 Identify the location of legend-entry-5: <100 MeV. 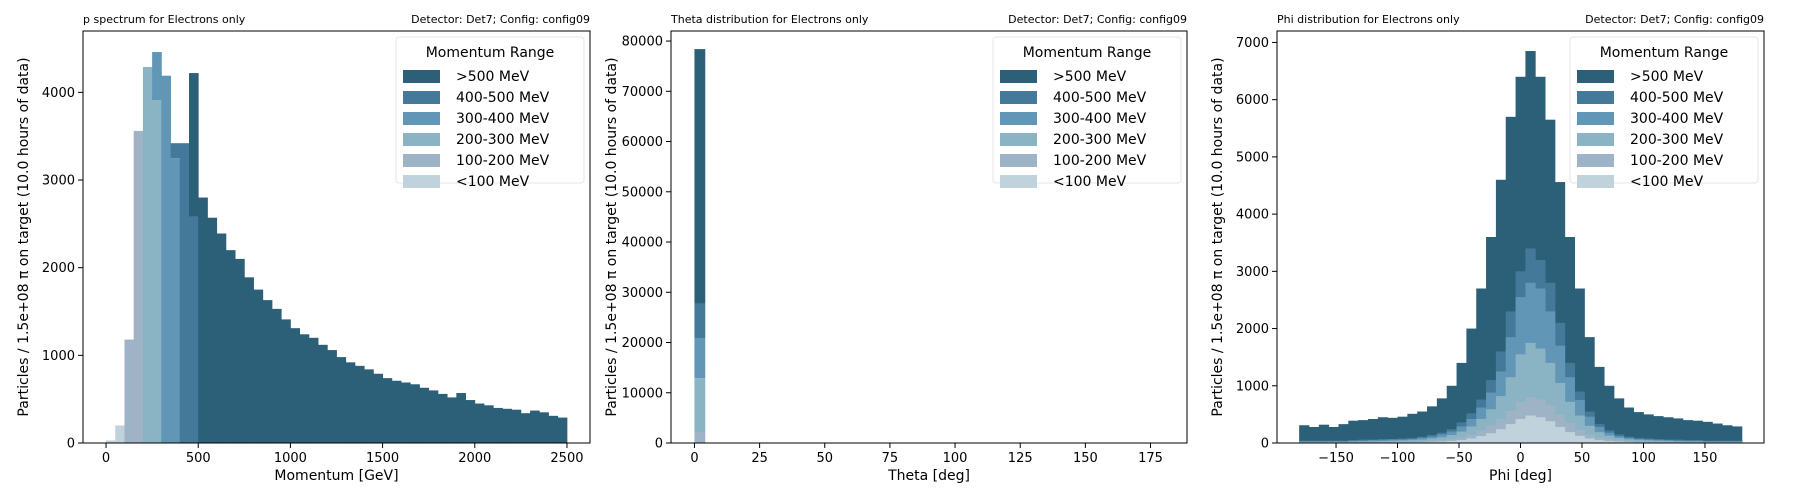
(493, 182).